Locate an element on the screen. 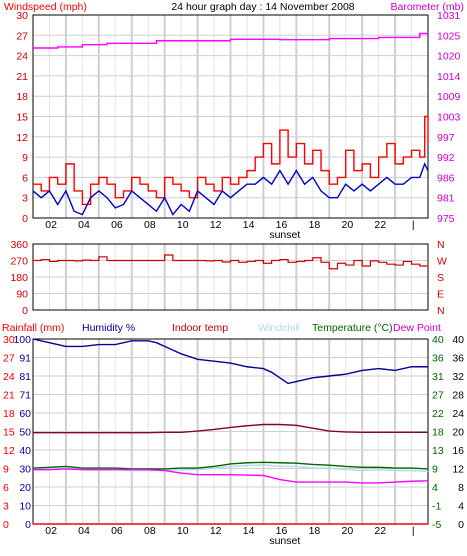 The image size is (467, 556). humidity-tick-label: 40 is located at coordinates (25, 451).